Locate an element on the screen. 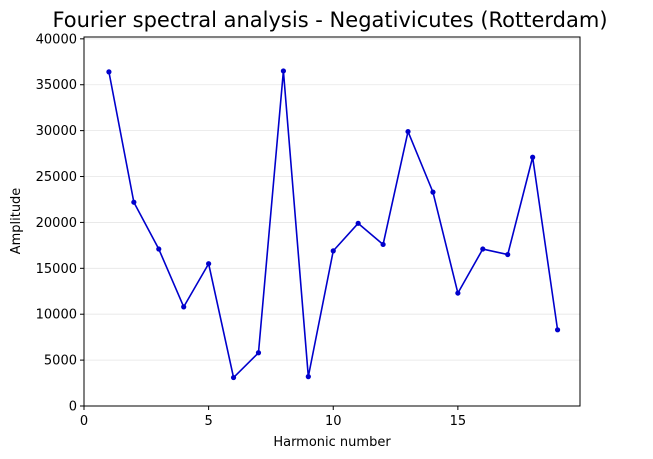  y-tick-label: 20000 is located at coordinates (56, 223).